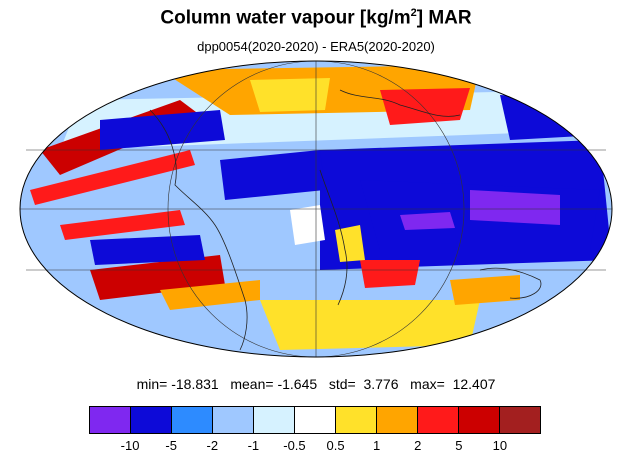 The width and height of the screenshot is (632, 462). Describe the element at coordinates (444, 18) in the screenshot. I see `title-tail: ] MAR` at that location.